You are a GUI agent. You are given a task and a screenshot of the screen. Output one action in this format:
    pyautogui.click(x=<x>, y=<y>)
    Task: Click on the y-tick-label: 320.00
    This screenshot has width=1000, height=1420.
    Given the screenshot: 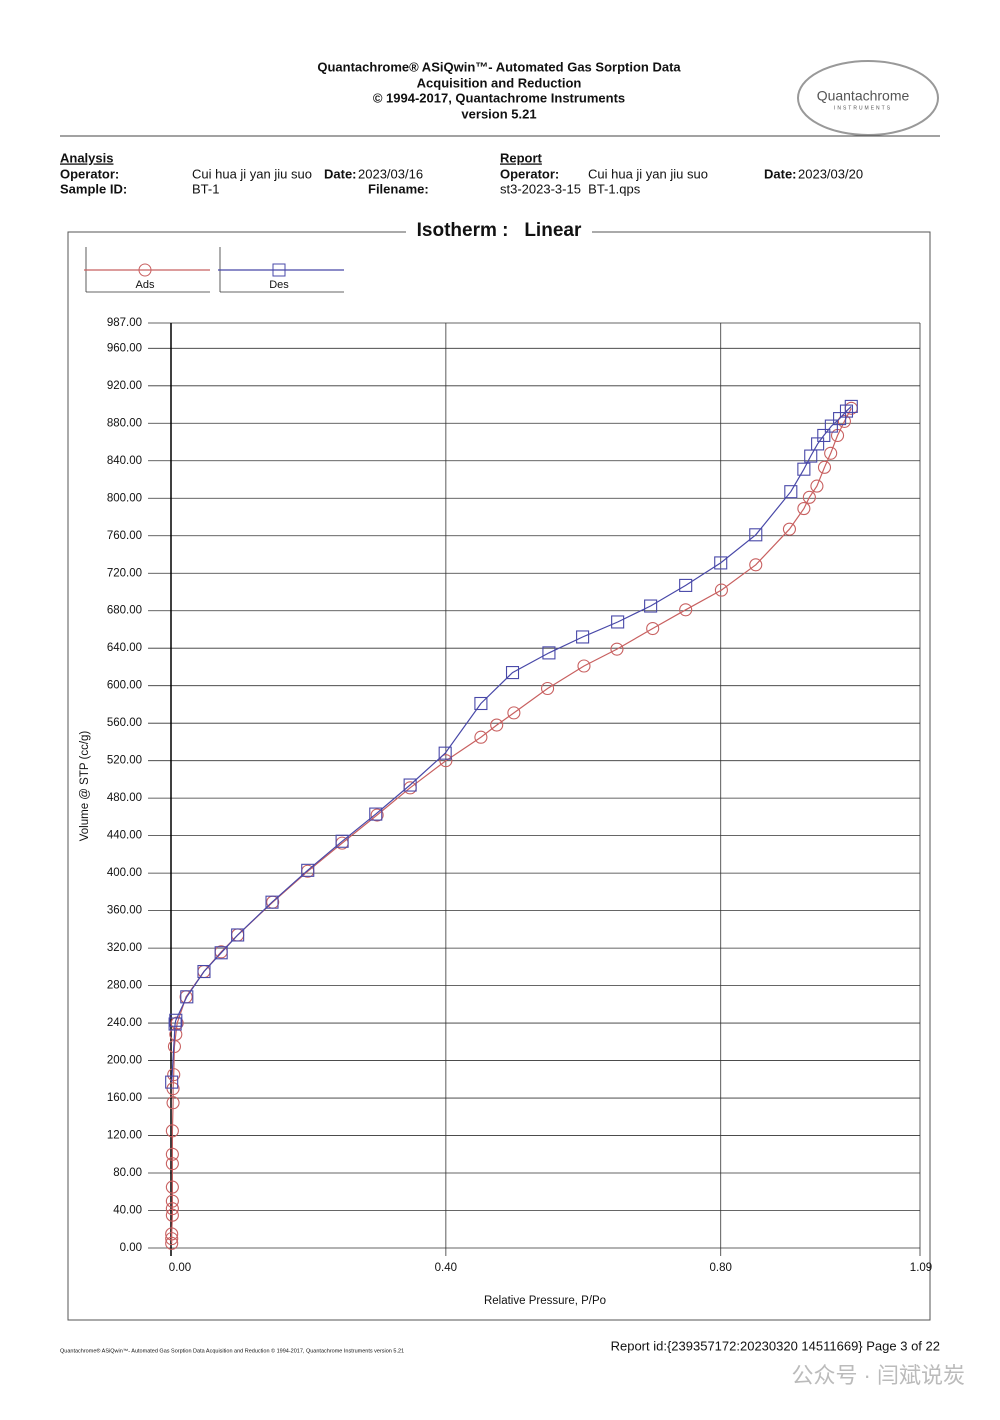 What is the action you would take?
    pyautogui.click(x=124, y=948)
    